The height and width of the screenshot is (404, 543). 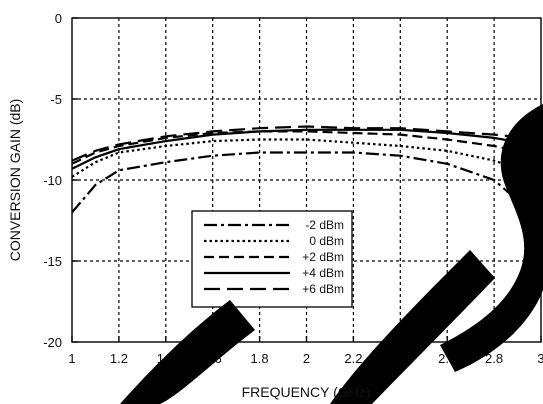 What do you see at coordinates (15, 180) in the screenshot?
I see `y-axis-title: CONVERSION GAIN (dB)` at bounding box center [15, 180].